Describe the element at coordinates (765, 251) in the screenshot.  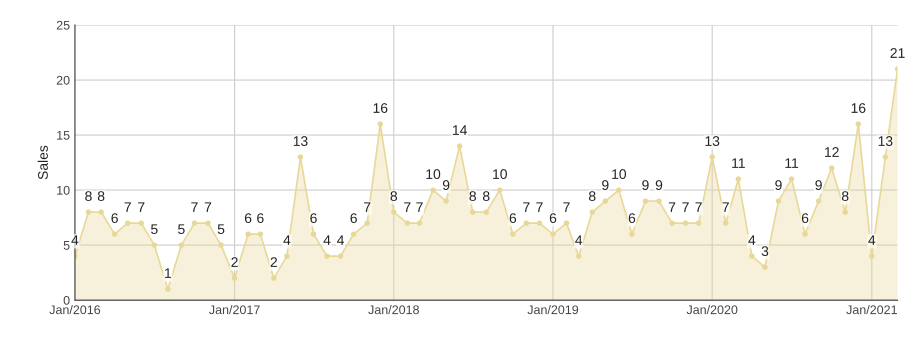
I see `data-label: 3` at that location.